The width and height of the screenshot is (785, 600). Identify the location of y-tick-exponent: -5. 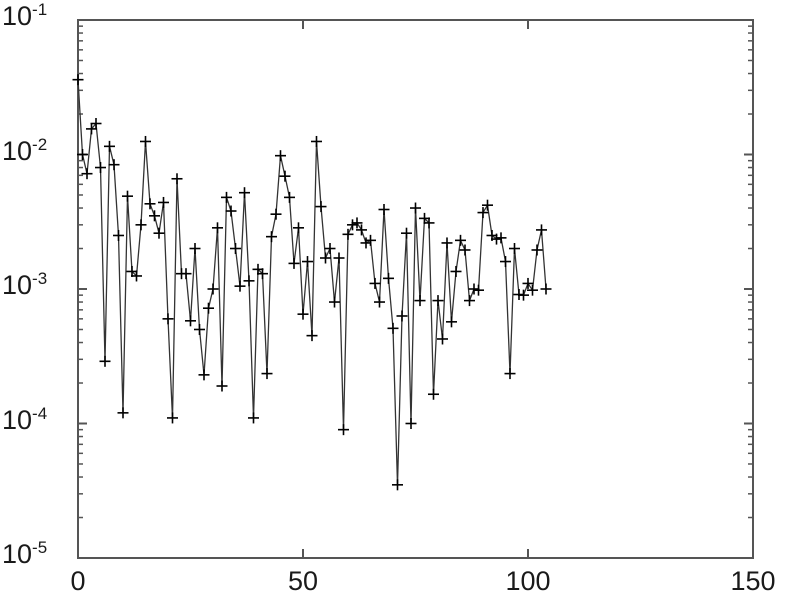
(40, 547).